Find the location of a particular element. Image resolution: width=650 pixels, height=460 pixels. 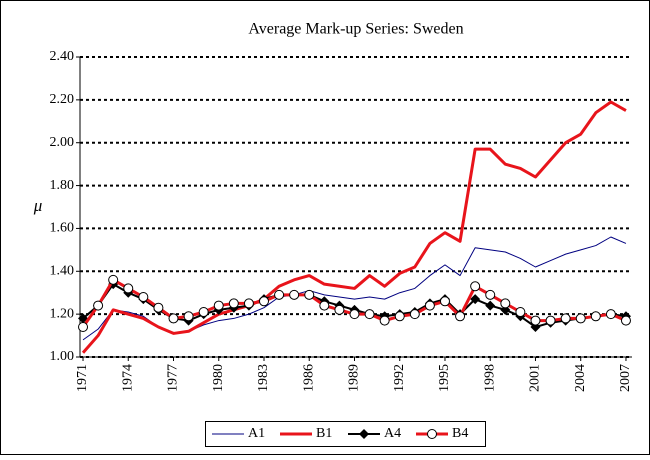

y-tick-label: 2.40 is located at coordinates (62, 56).